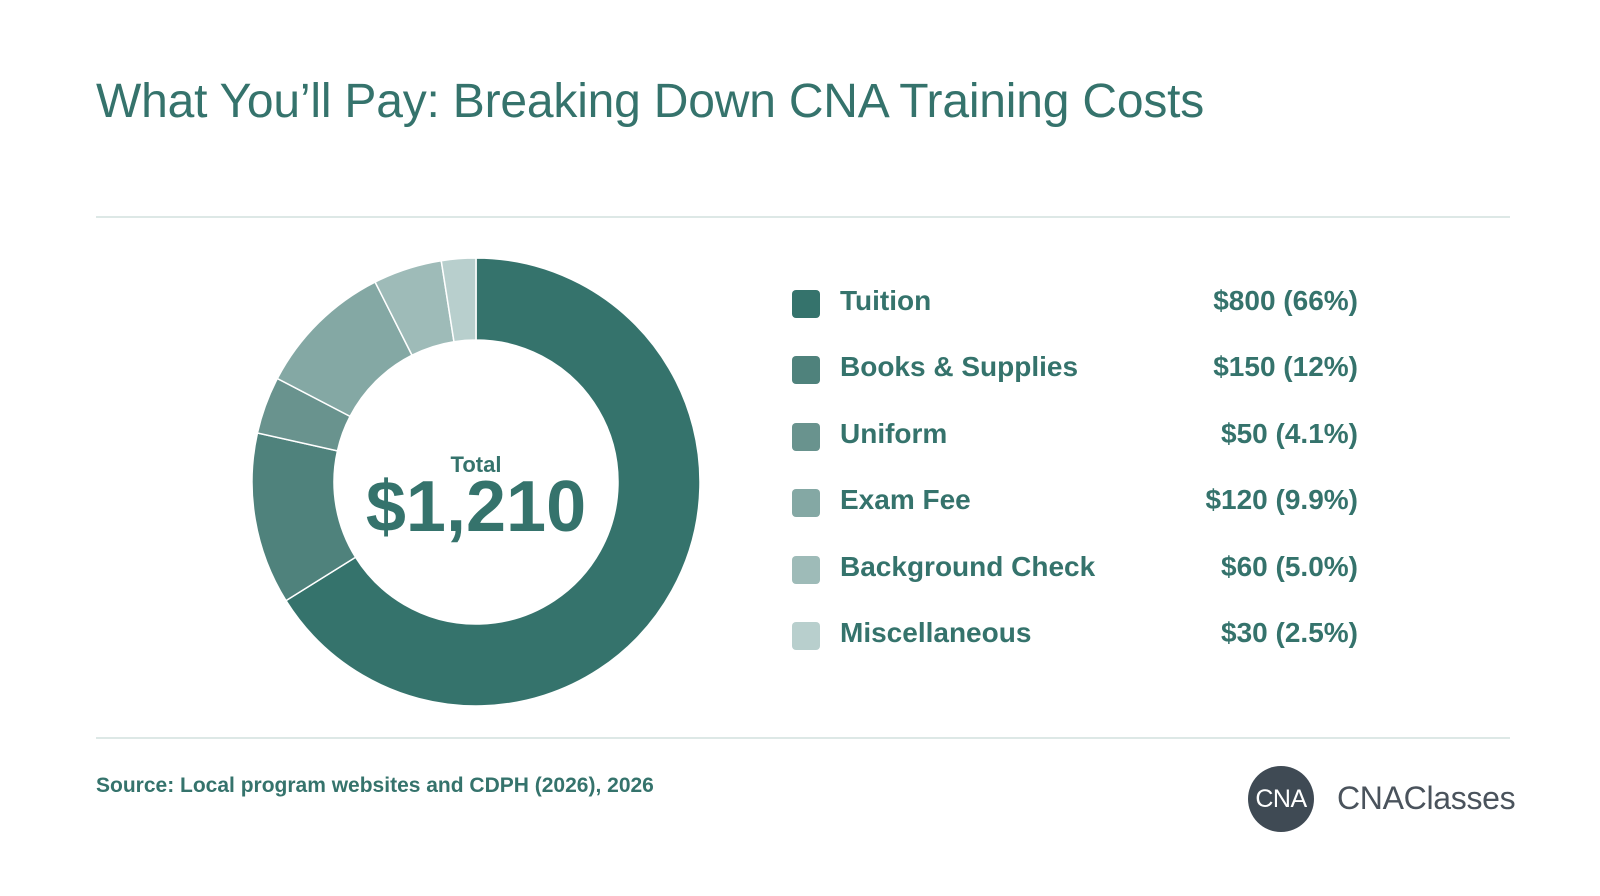  Describe the element at coordinates (1075, 648) in the screenshot. I see `legend-item: Miscellaneous $30 (2.5%)` at that location.